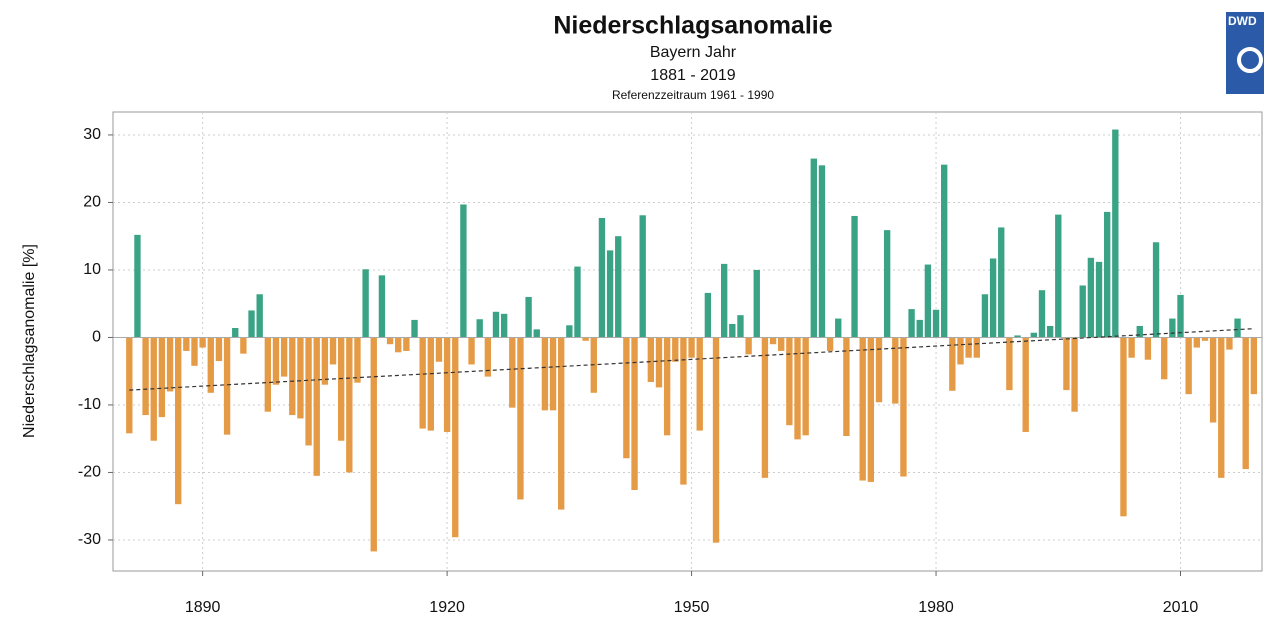 This screenshot has height=618, width=1264. What do you see at coordinates (693, 75) in the screenshot?
I see `chart-period: 1881 - 2019` at bounding box center [693, 75].